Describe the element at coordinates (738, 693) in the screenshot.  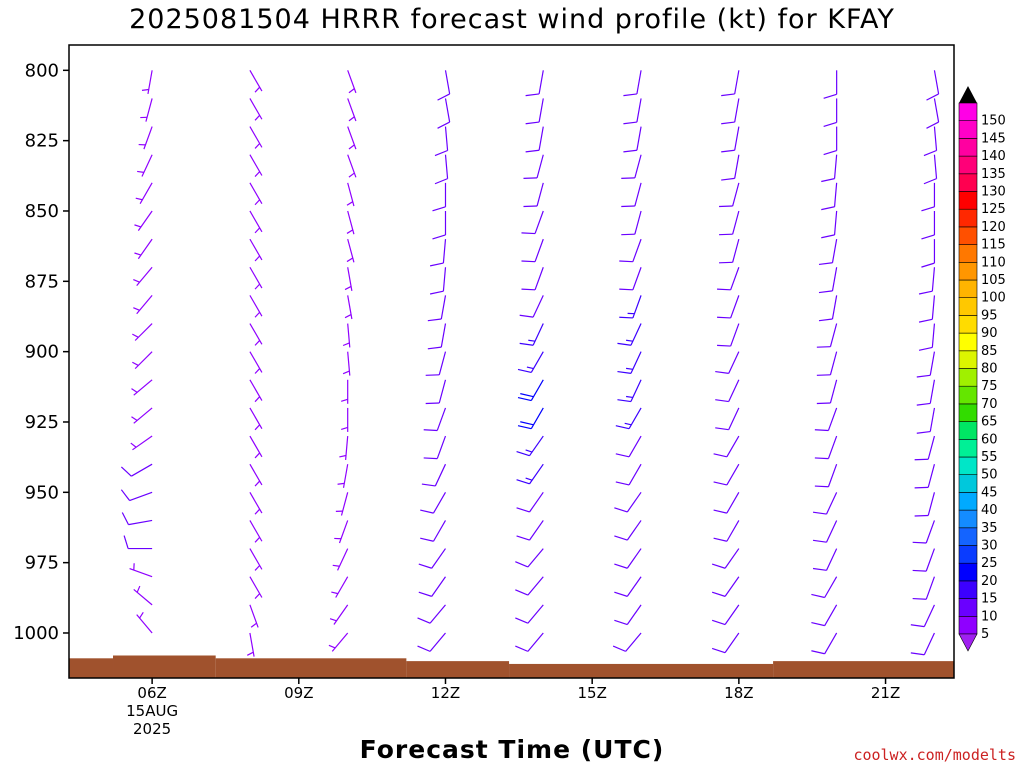
I see `x-tick-label: 18Z` at that location.